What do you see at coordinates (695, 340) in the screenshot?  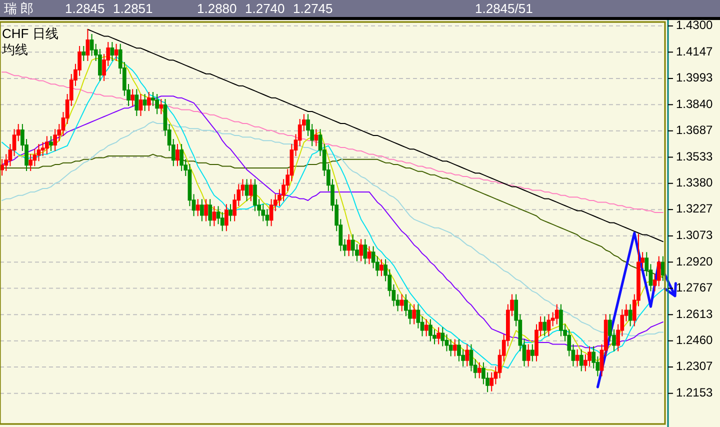 I see `y-tick-label: 1.2460` at bounding box center [695, 340].